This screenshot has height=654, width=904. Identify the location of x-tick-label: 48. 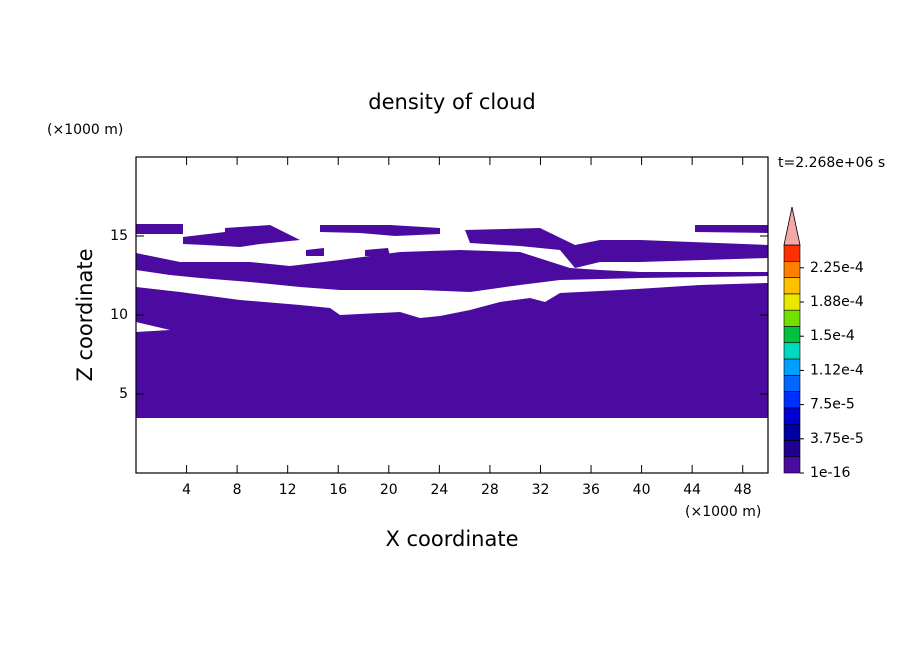
(743, 490).